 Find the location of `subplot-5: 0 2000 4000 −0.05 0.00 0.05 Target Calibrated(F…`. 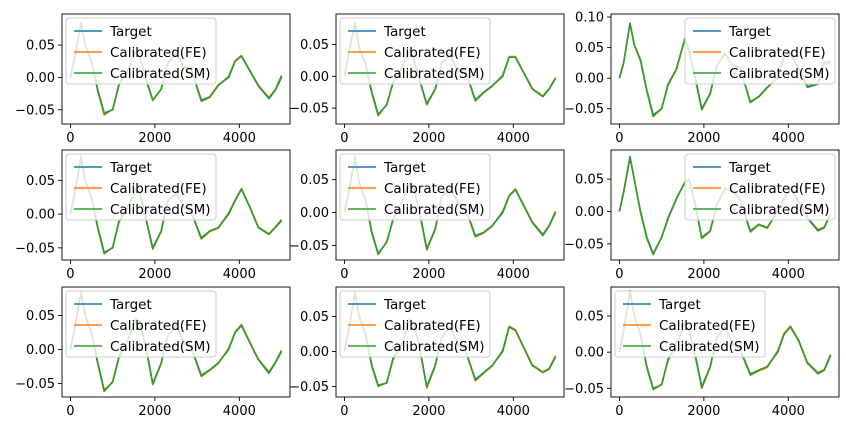

subplot-5: 0 2000 4000 −0.05 0.00 0.05 Target Calibrated(F… is located at coordinates (427, 215).